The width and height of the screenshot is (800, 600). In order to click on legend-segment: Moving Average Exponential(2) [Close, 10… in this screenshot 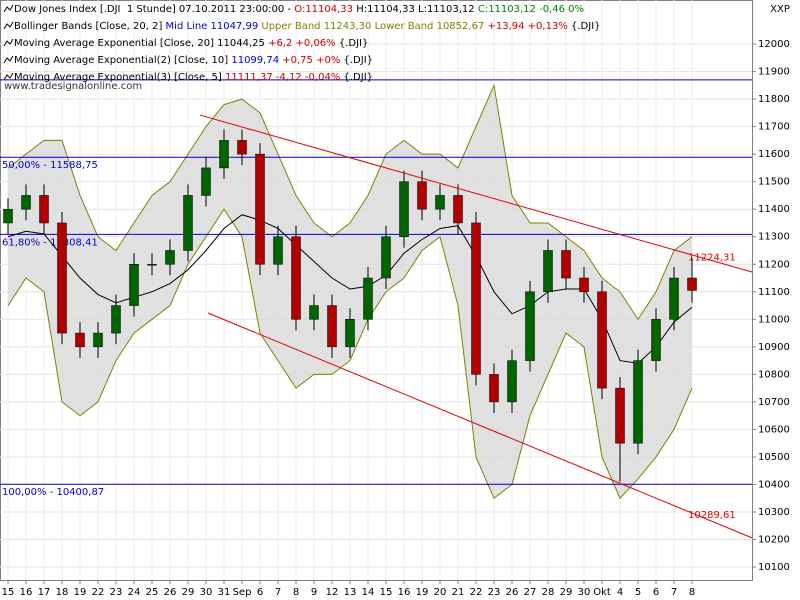, I will do `click(122, 60)`.